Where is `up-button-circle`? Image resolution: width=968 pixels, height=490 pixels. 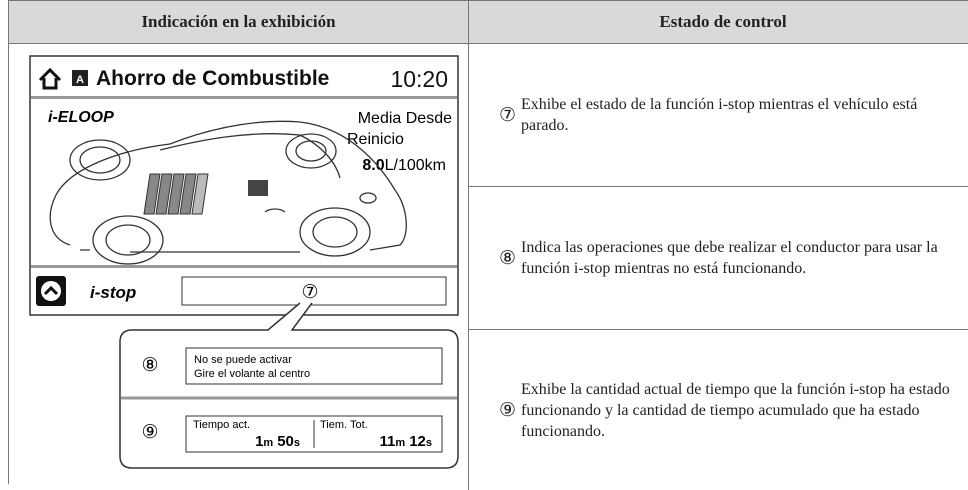
up-button-circle is located at coordinates (51, 291).